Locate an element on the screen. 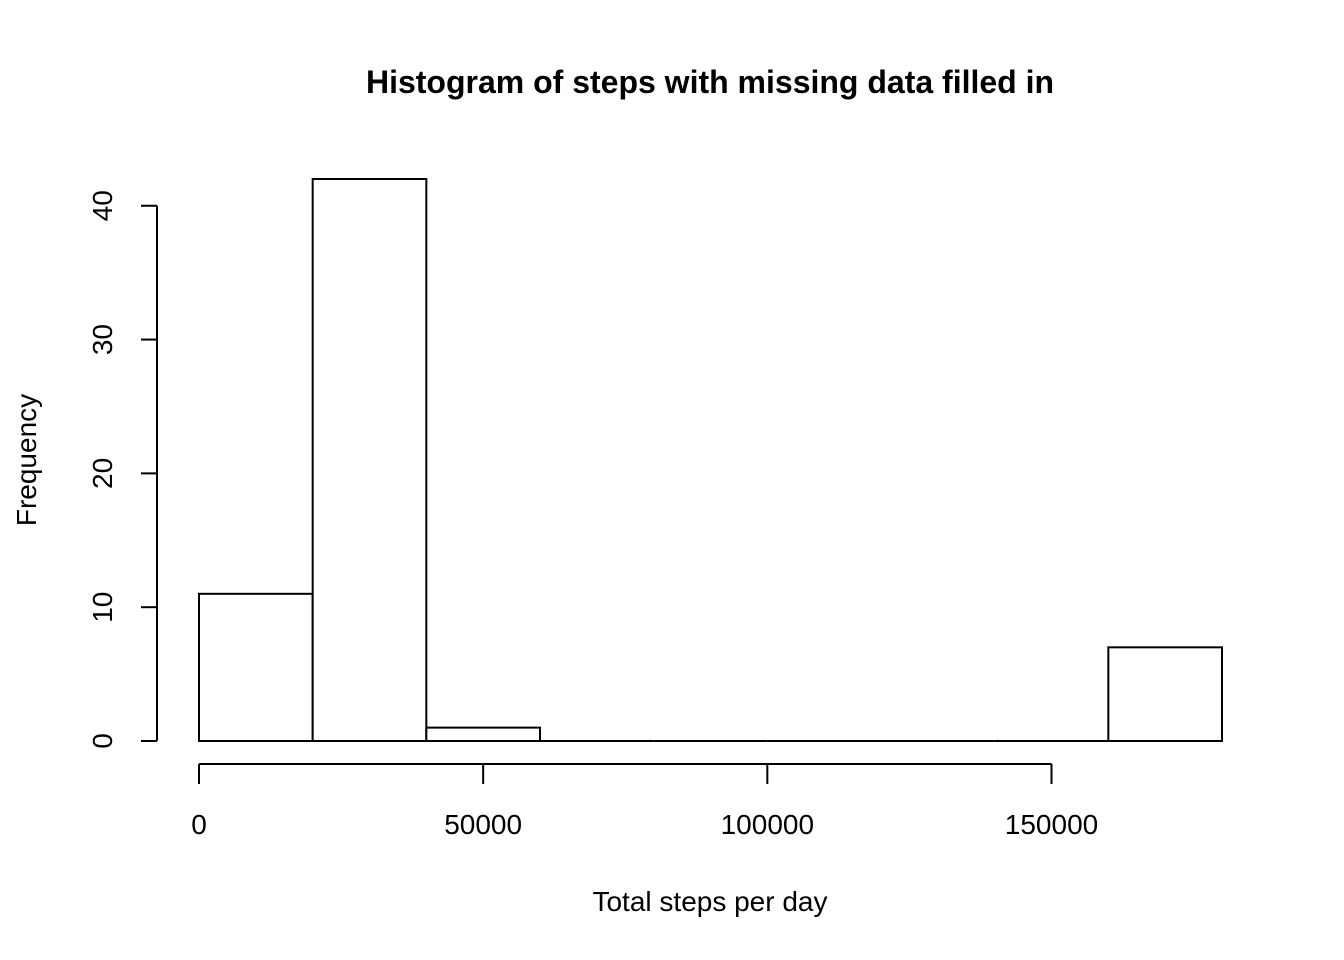 The height and width of the screenshot is (960, 1344). y-axis: 0 10 20 30 40 is located at coordinates (122, 469).